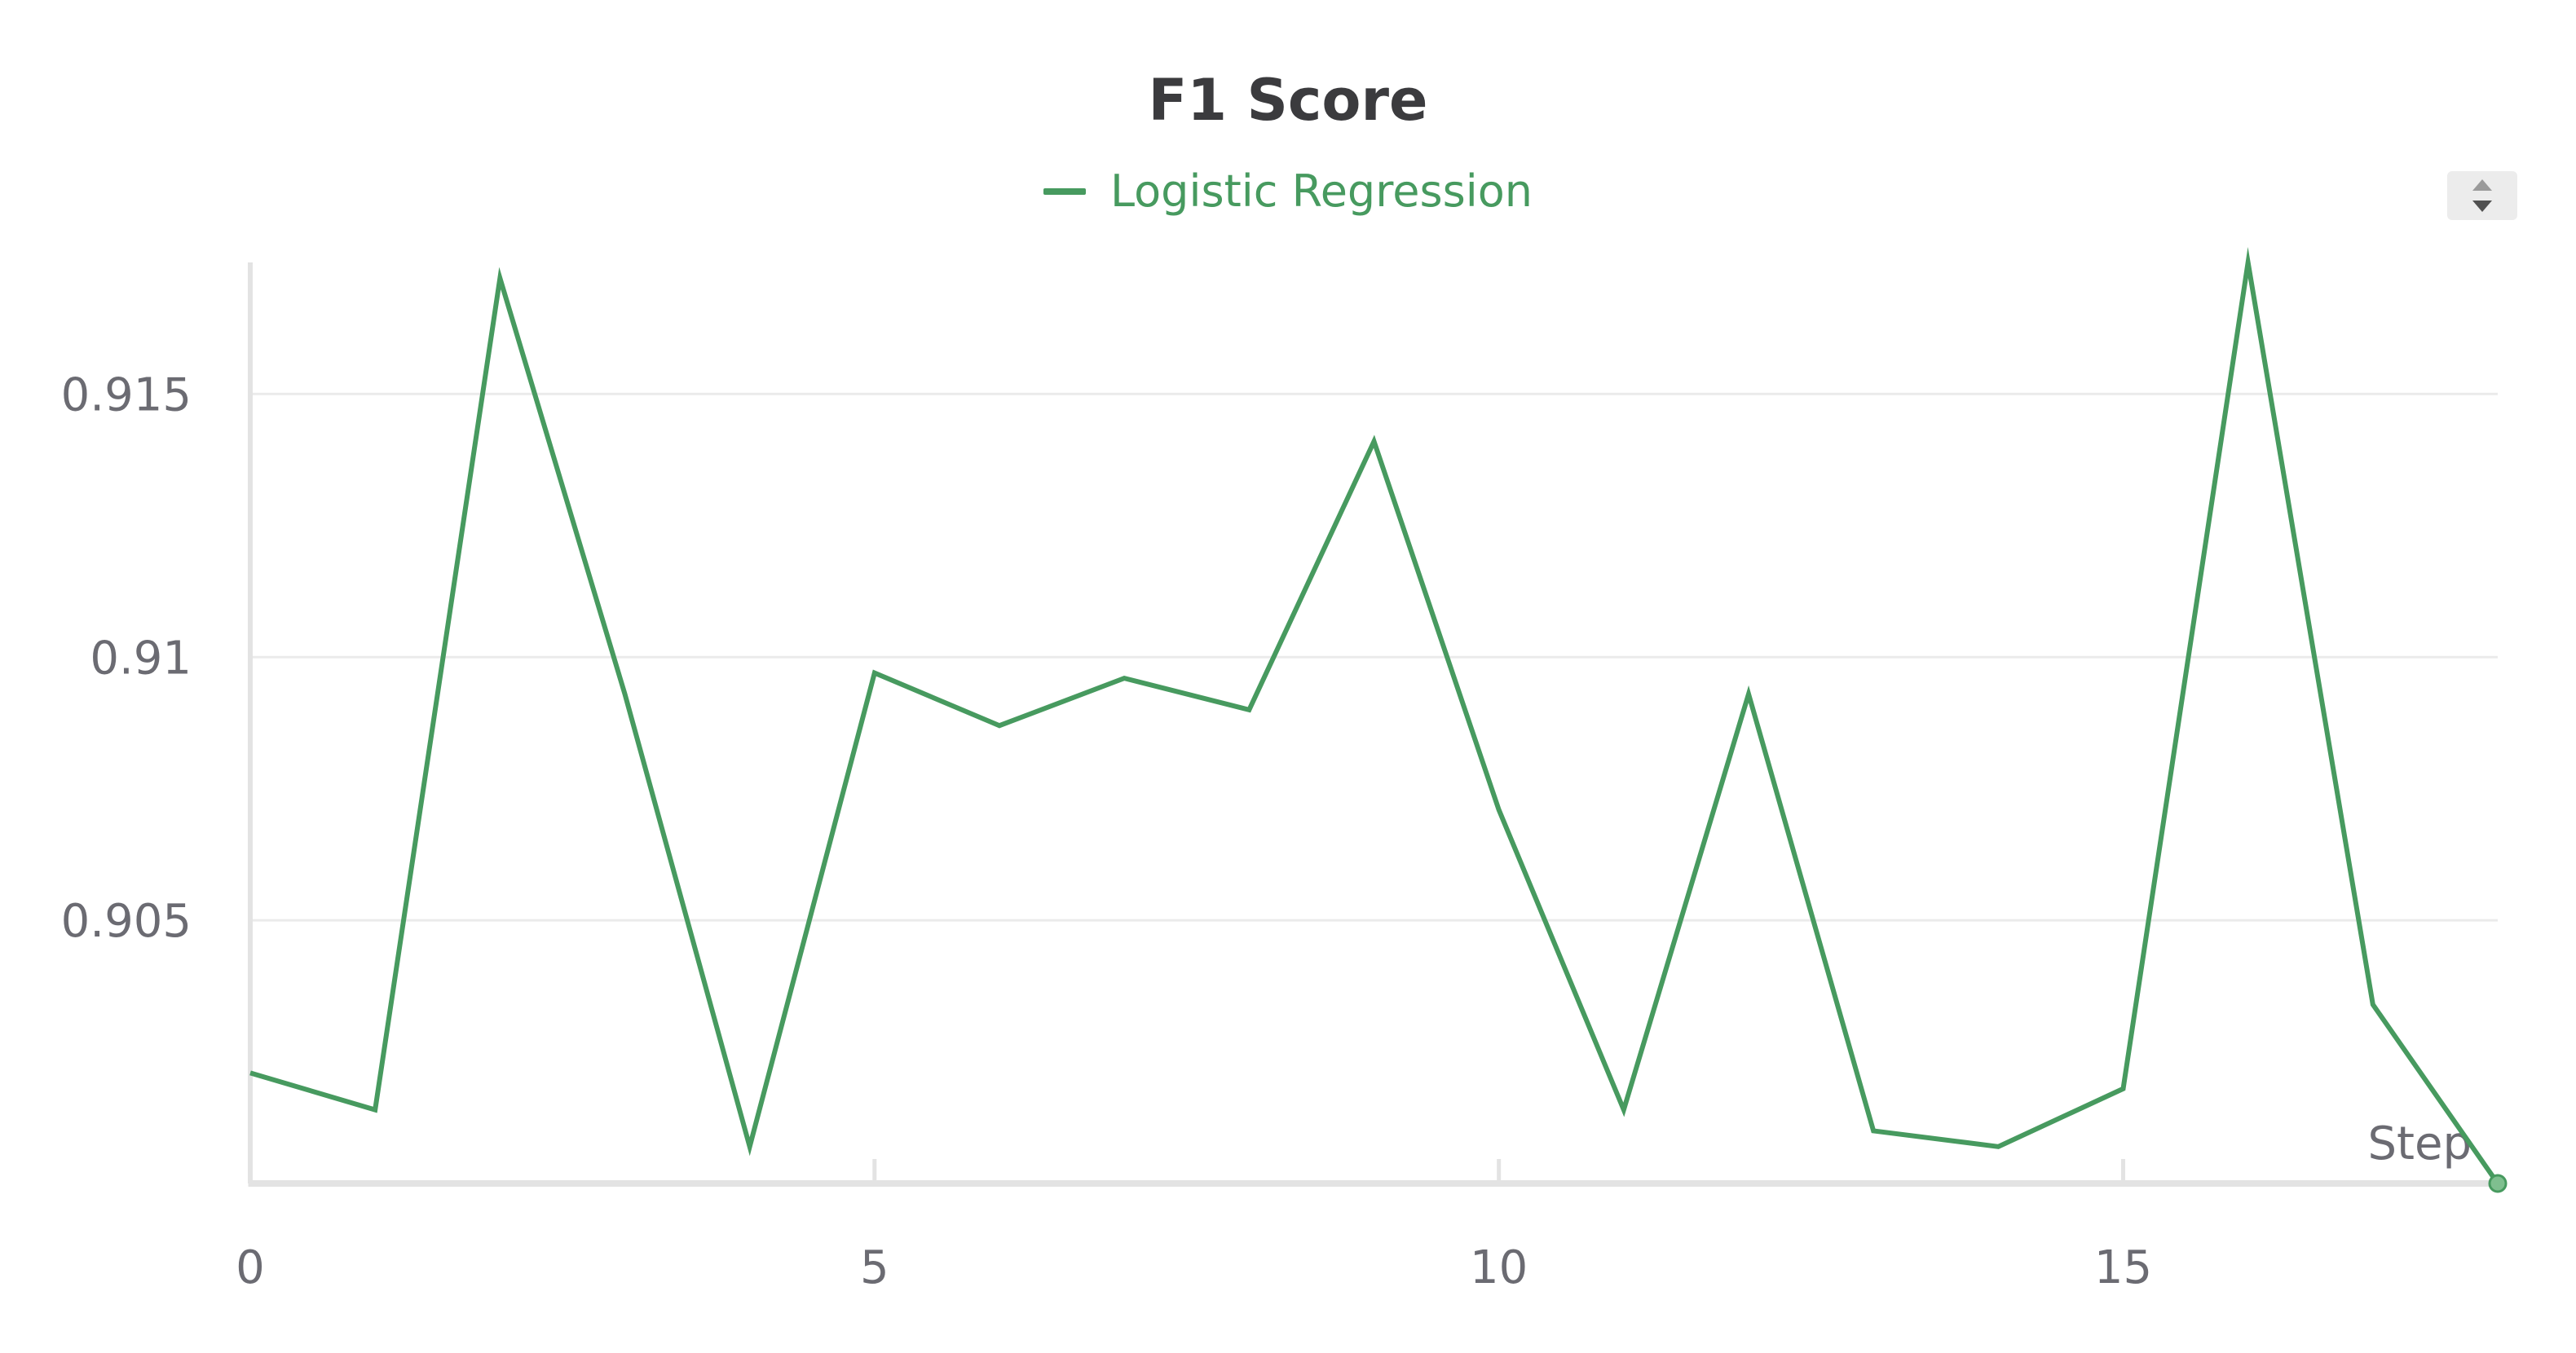 The height and width of the screenshot is (1353, 2576). What do you see at coordinates (2419, 1143) in the screenshot?
I see `x-axis-title: Step` at bounding box center [2419, 1143].